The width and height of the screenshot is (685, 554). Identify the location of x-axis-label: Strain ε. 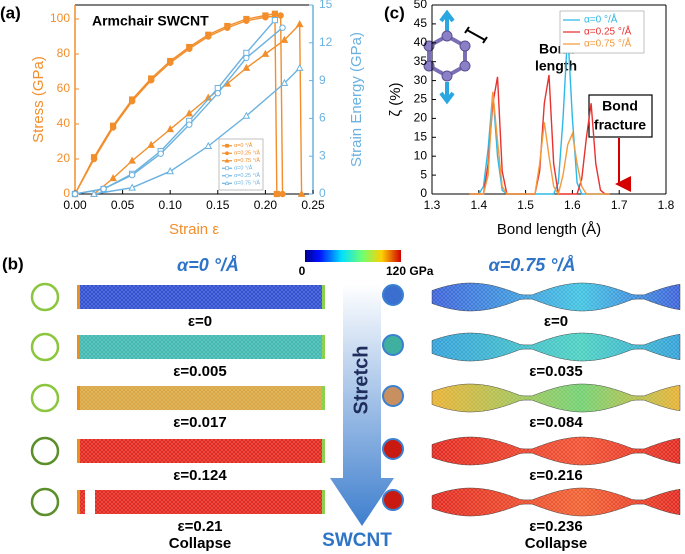
(194, 229).